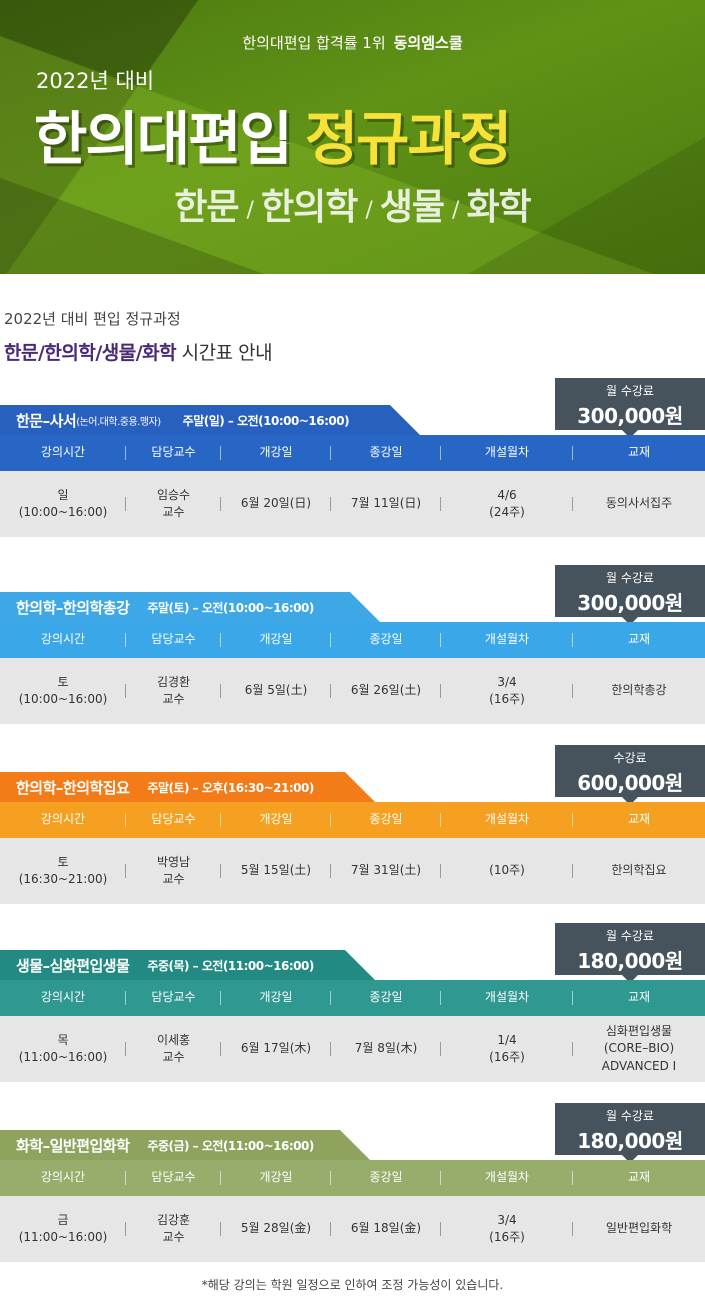  Describe the element at coordinates (507, 453) in the screenshot. I see `table-header-cell: 개설월차` at that location.